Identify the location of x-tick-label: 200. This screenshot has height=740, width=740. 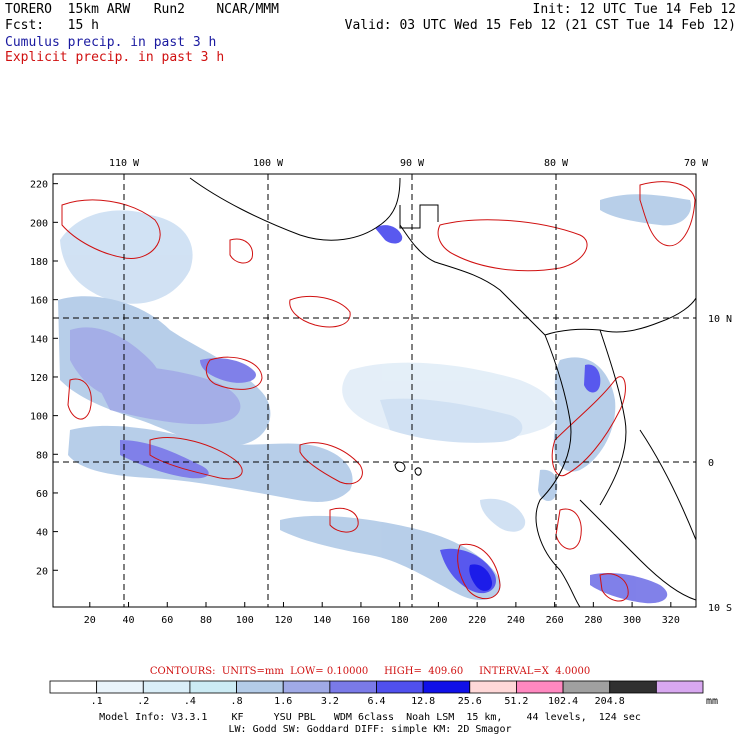
(438, 620).